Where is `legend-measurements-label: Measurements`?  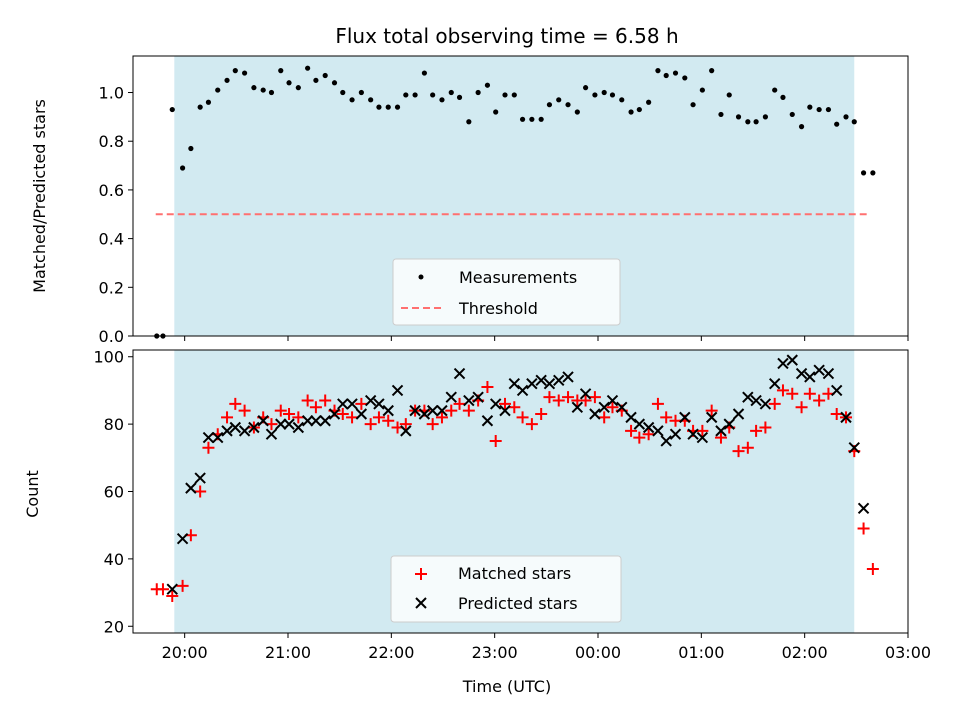
legend-measurements-label: Measurements is located at coordinates (518, 277).